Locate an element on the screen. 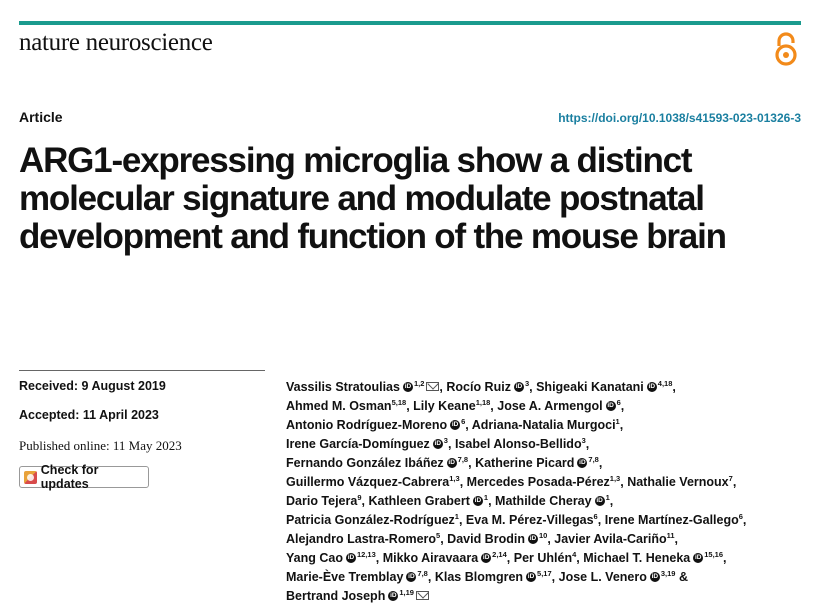 This screenshot has height=615, width=831. author-name: Mercedes Posada-Pérez is located at coordinates (538, 482).